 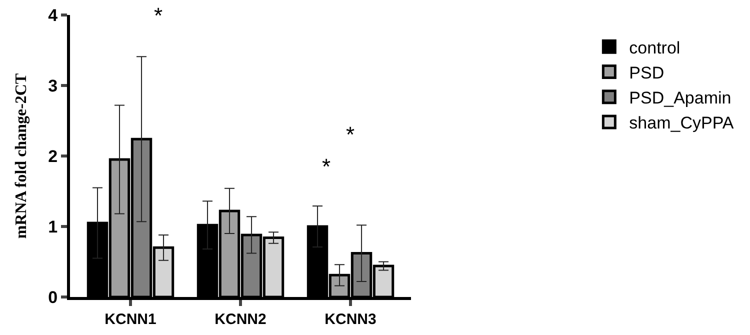 What do you see at coordinates (646, 72) in the screenshot?
I see `legend-label: PSD` at bounding box center [646, 72].